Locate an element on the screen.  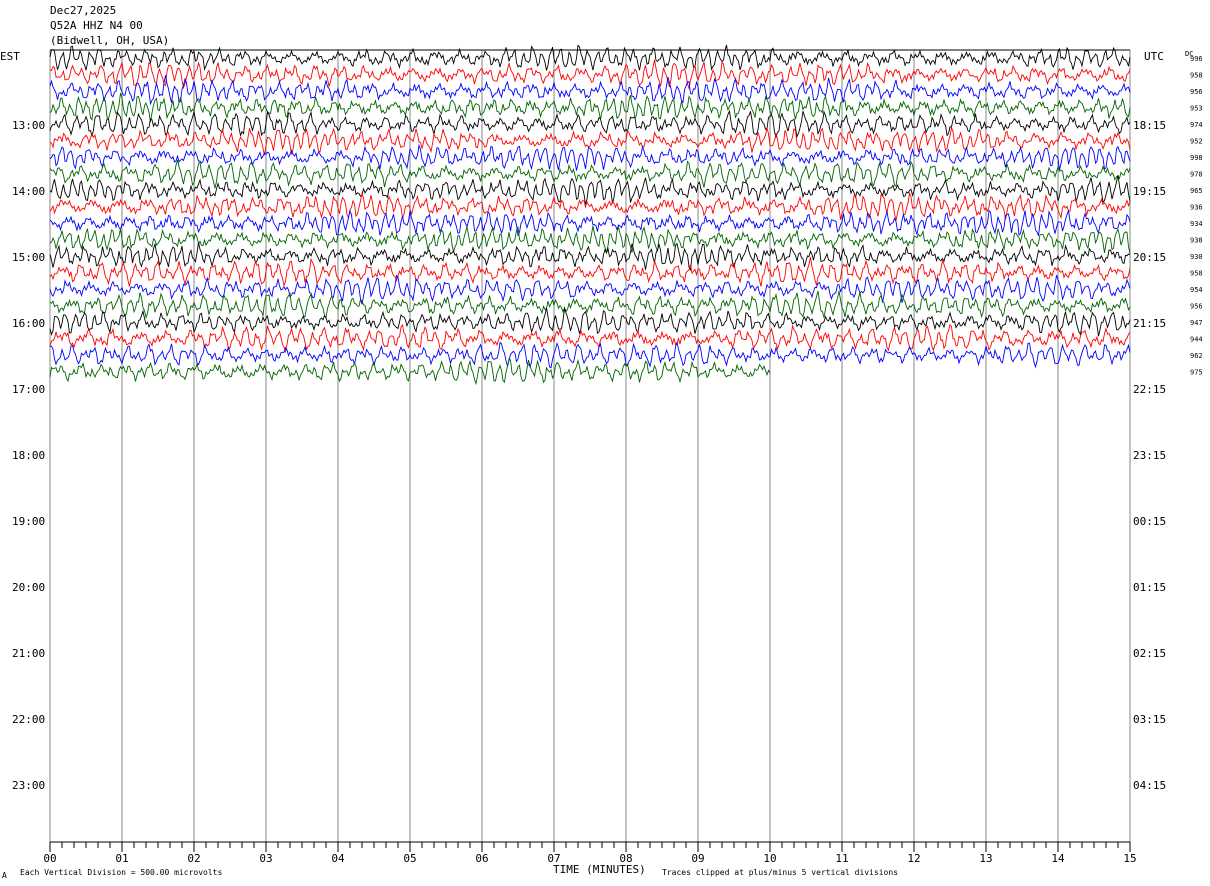
dc-offset-label: 998 is located at coordinates (1196, 158).